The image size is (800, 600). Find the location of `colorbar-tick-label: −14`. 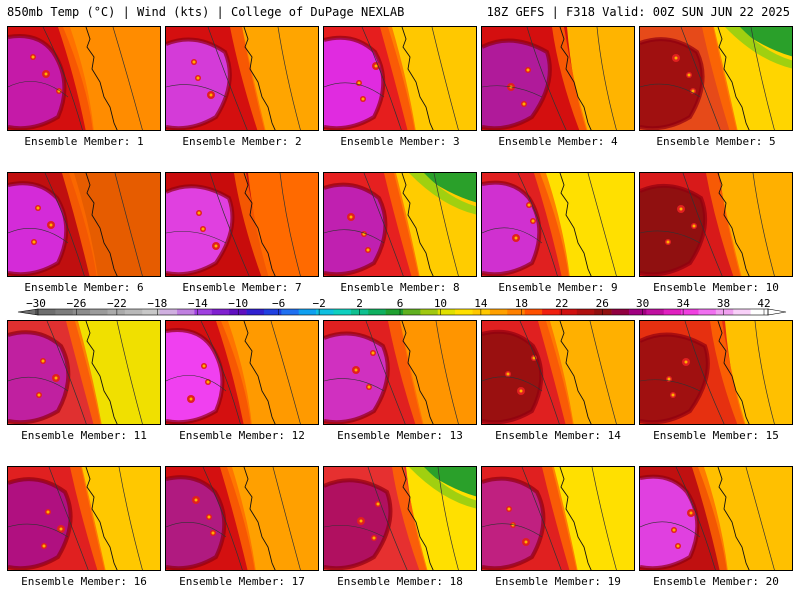

colorbar-tick-label: −14 is located at coordinates (198, 303).